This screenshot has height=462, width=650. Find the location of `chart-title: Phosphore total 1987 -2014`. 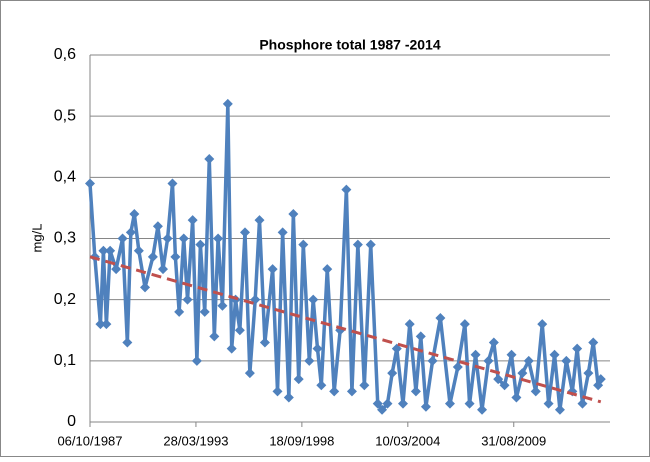

chart-title: Phosphore total 1987 -2014 is located at coordinates (350, 45).